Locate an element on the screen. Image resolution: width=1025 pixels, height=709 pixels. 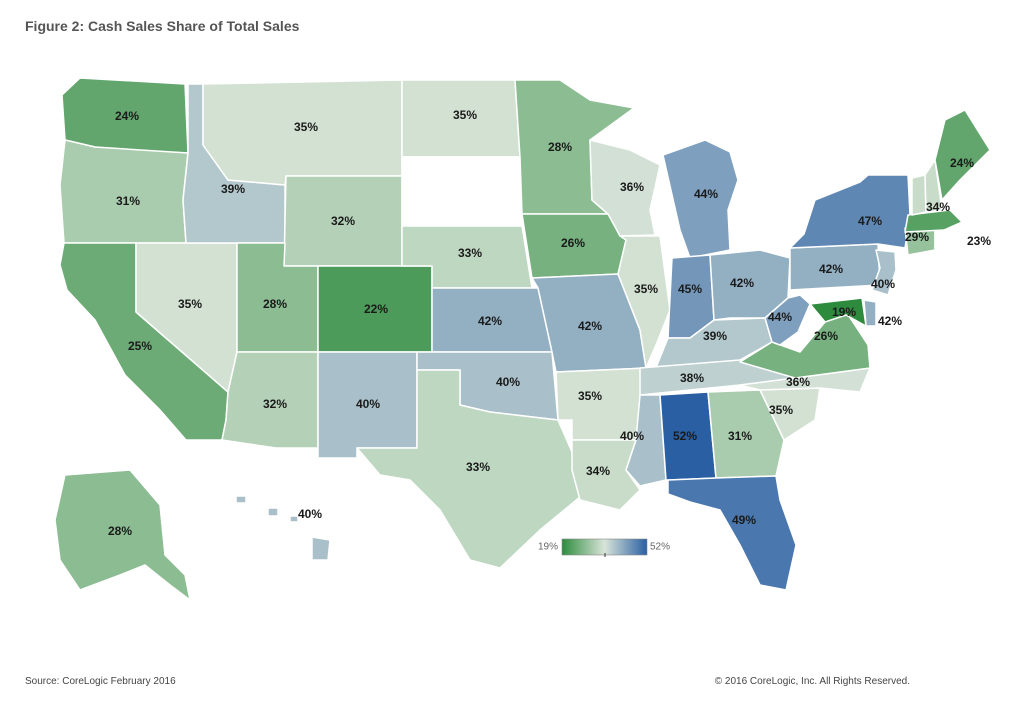
state-label-ct: 29% is located at coordinates (917, 237).